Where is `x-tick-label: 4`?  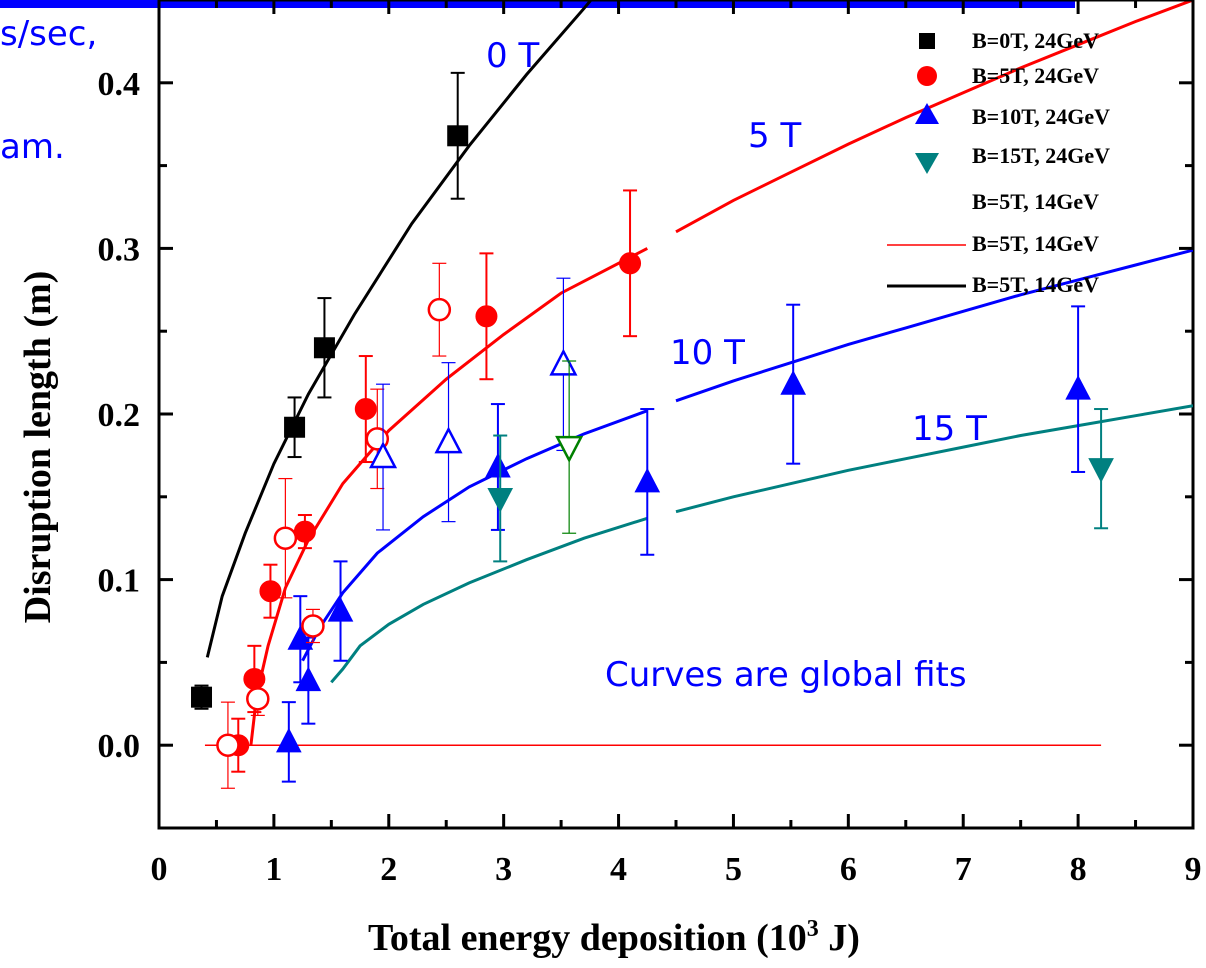
x-tick-label: 4 is located at coordinates (618, 869).